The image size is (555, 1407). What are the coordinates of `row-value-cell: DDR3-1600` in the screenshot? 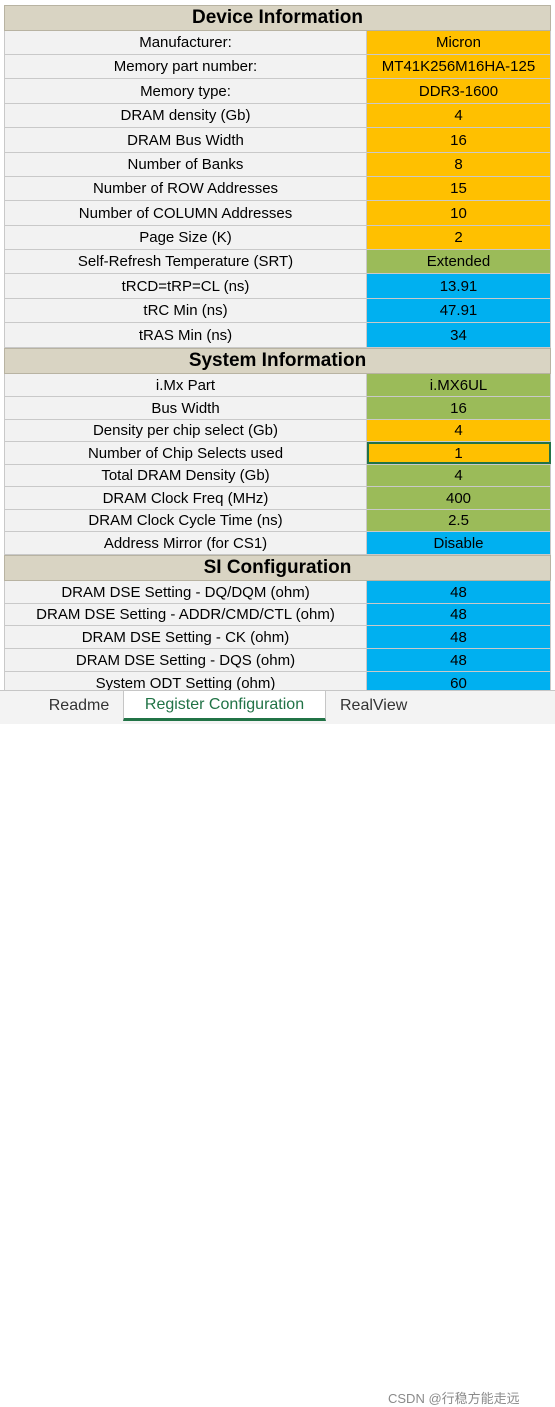 It's located at (459, 91).